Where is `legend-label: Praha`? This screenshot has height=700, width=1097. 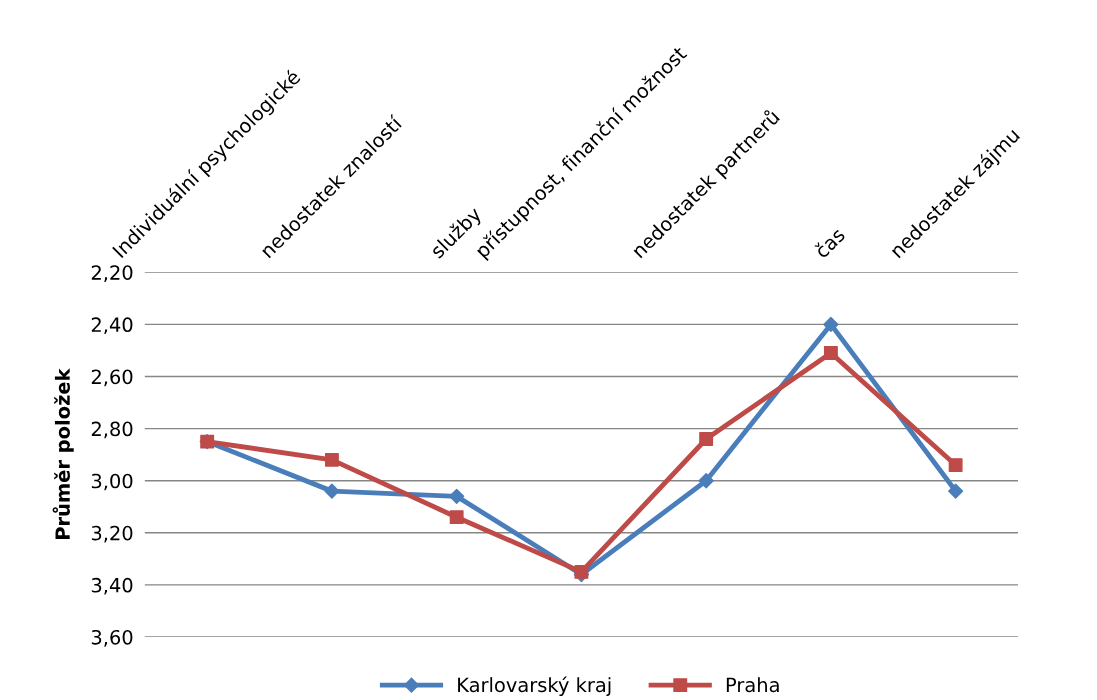 legend-label: Praha is located at coordinates (752, 685).